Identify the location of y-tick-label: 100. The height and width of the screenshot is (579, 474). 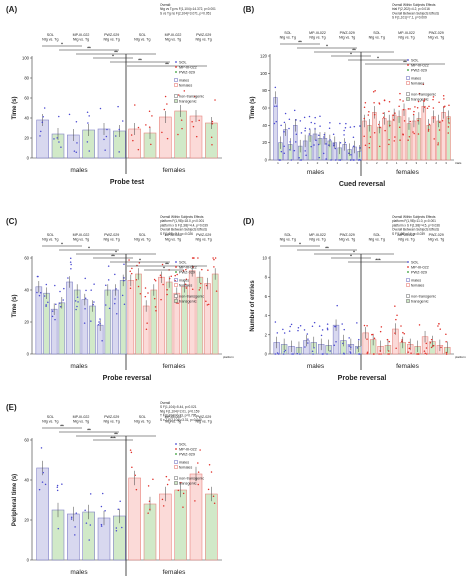
(264, 73).